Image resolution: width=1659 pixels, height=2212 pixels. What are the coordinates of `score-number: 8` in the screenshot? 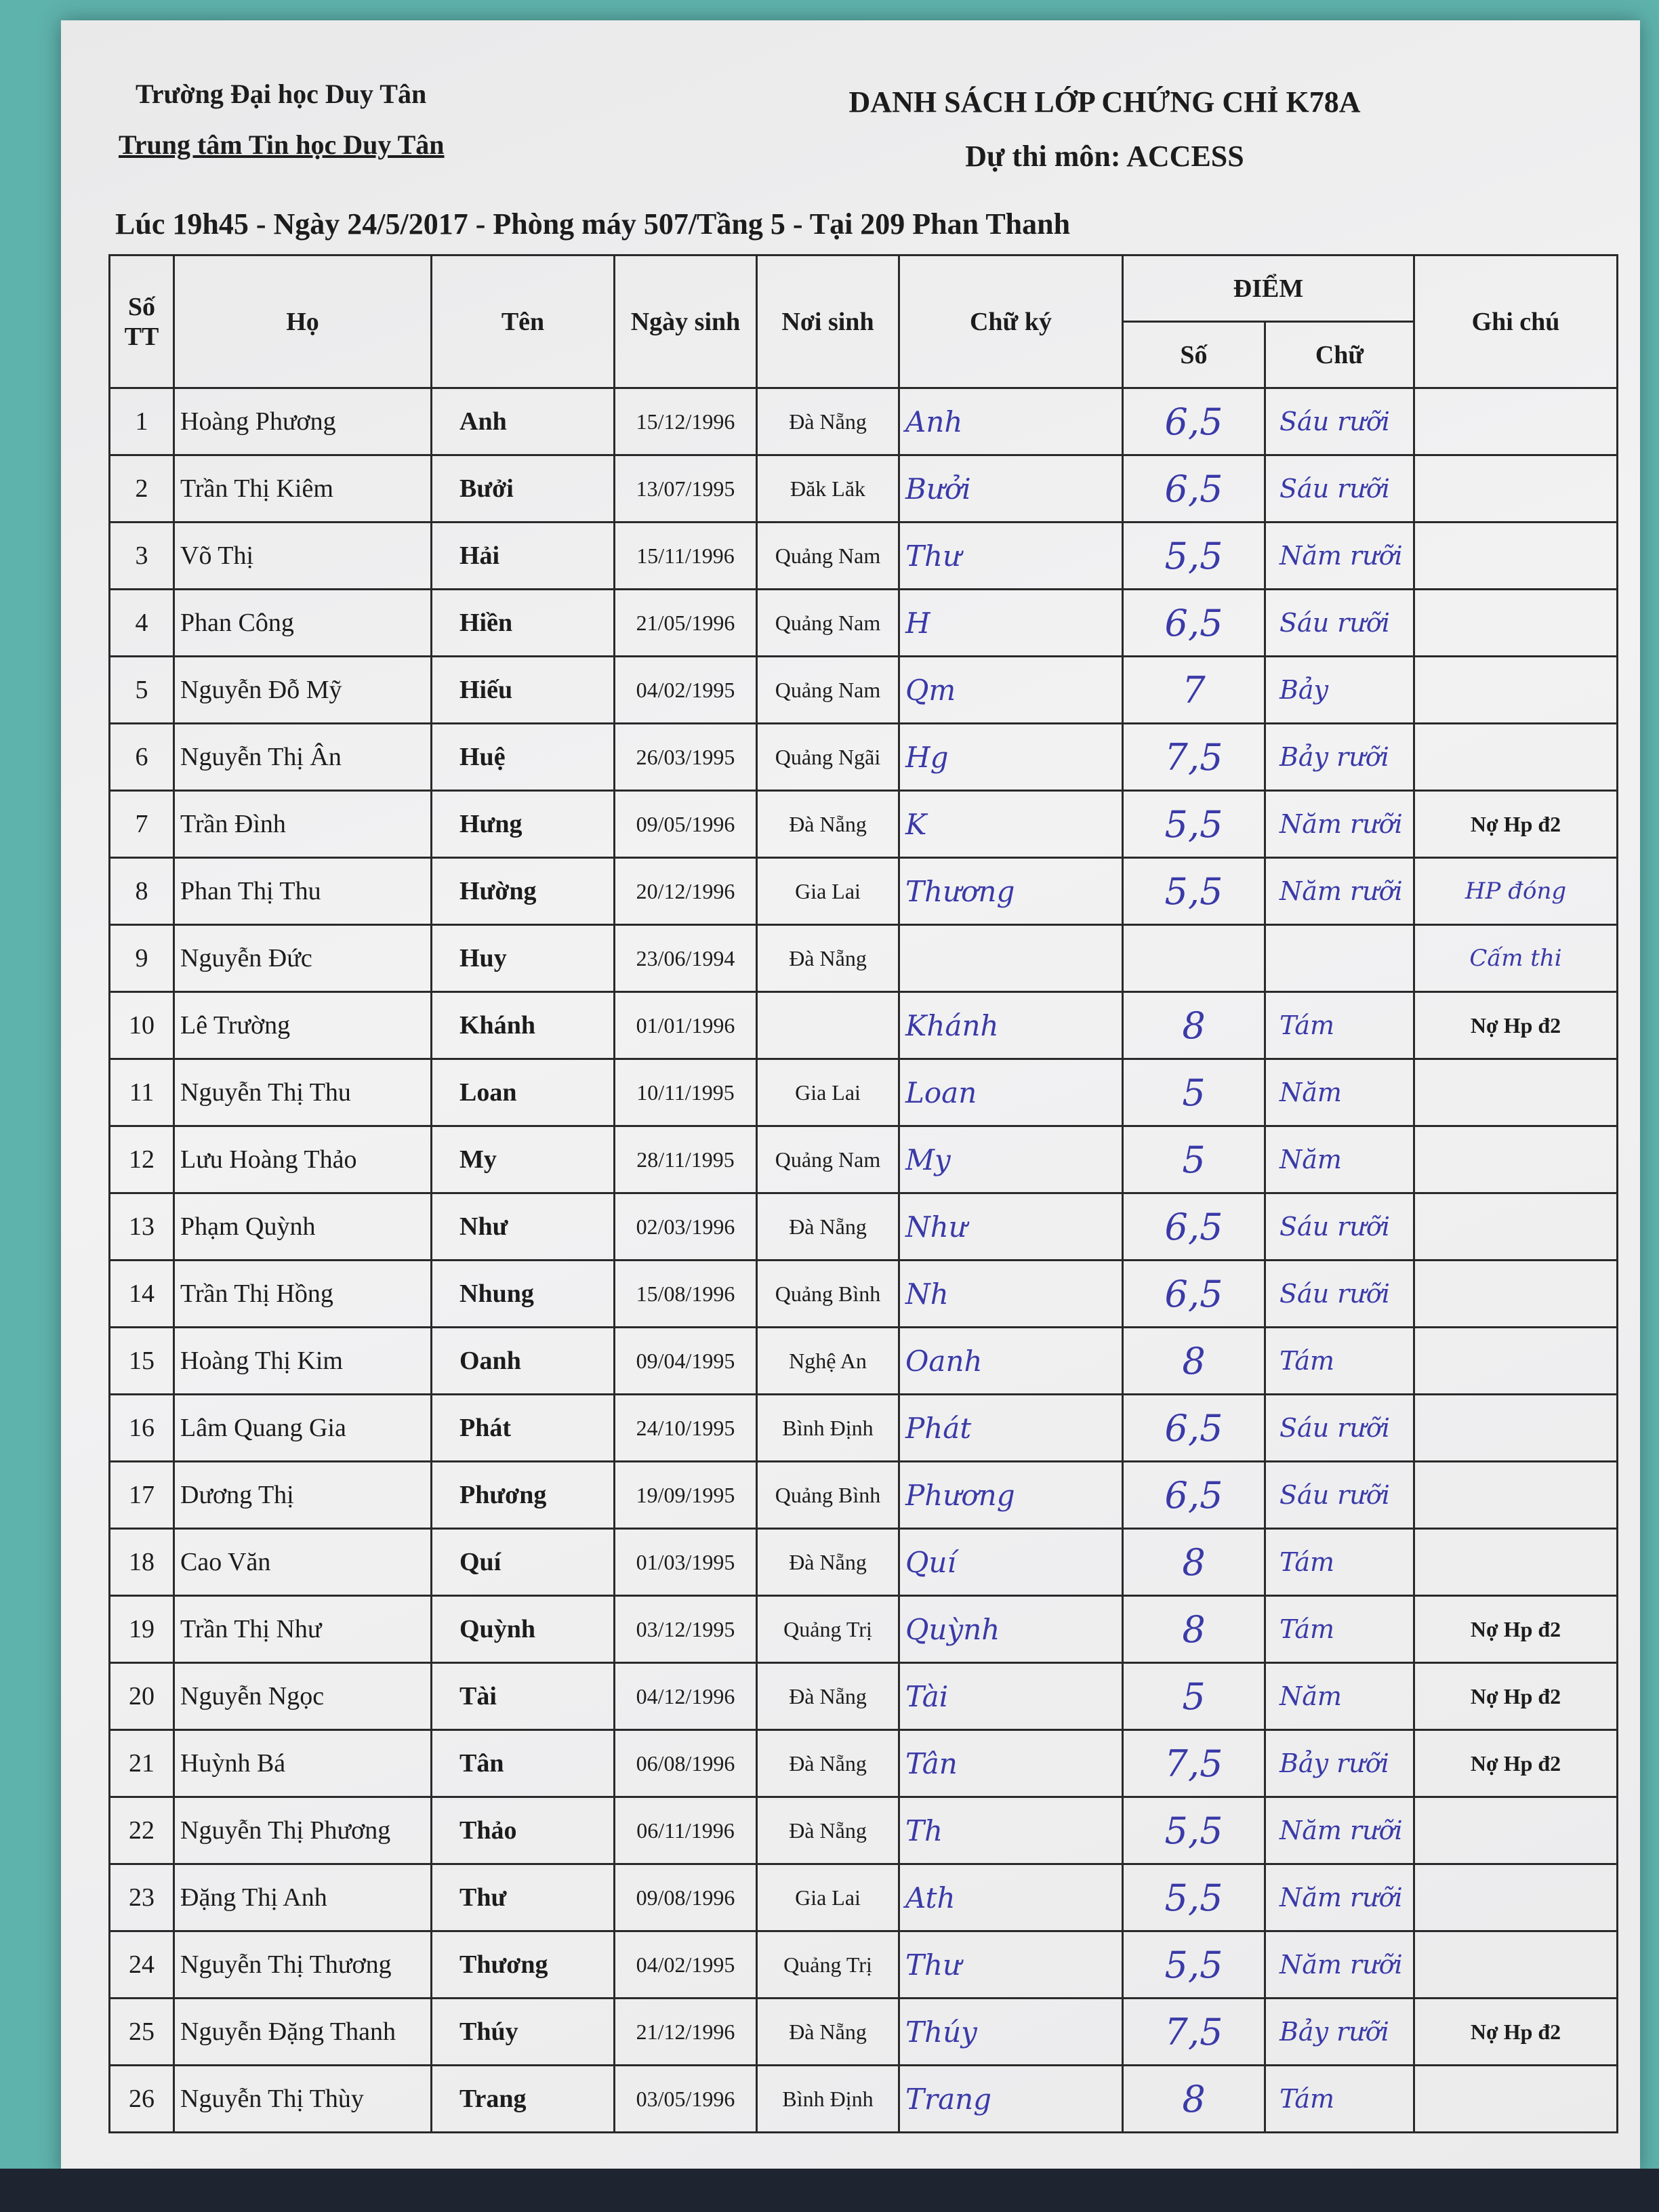 It's located at (1194, 1630).